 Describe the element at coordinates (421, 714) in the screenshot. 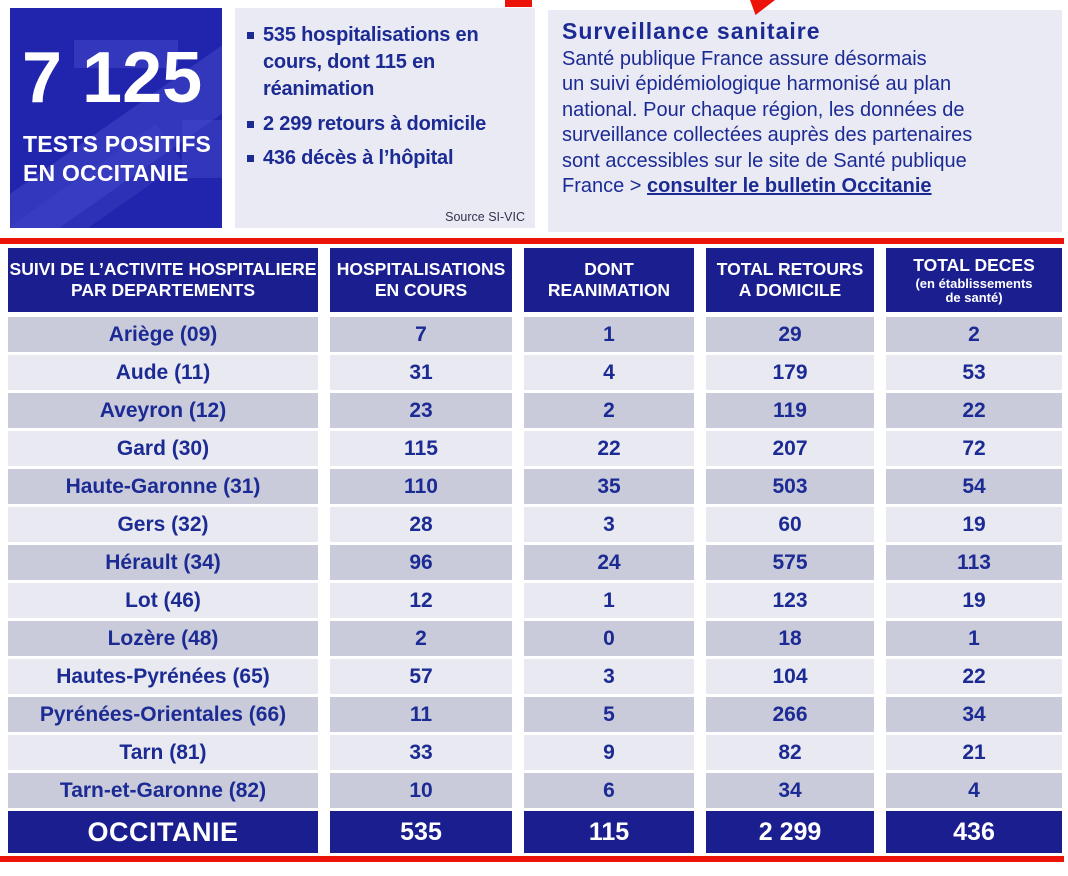

I see `cell-hosp: 11` at that location.